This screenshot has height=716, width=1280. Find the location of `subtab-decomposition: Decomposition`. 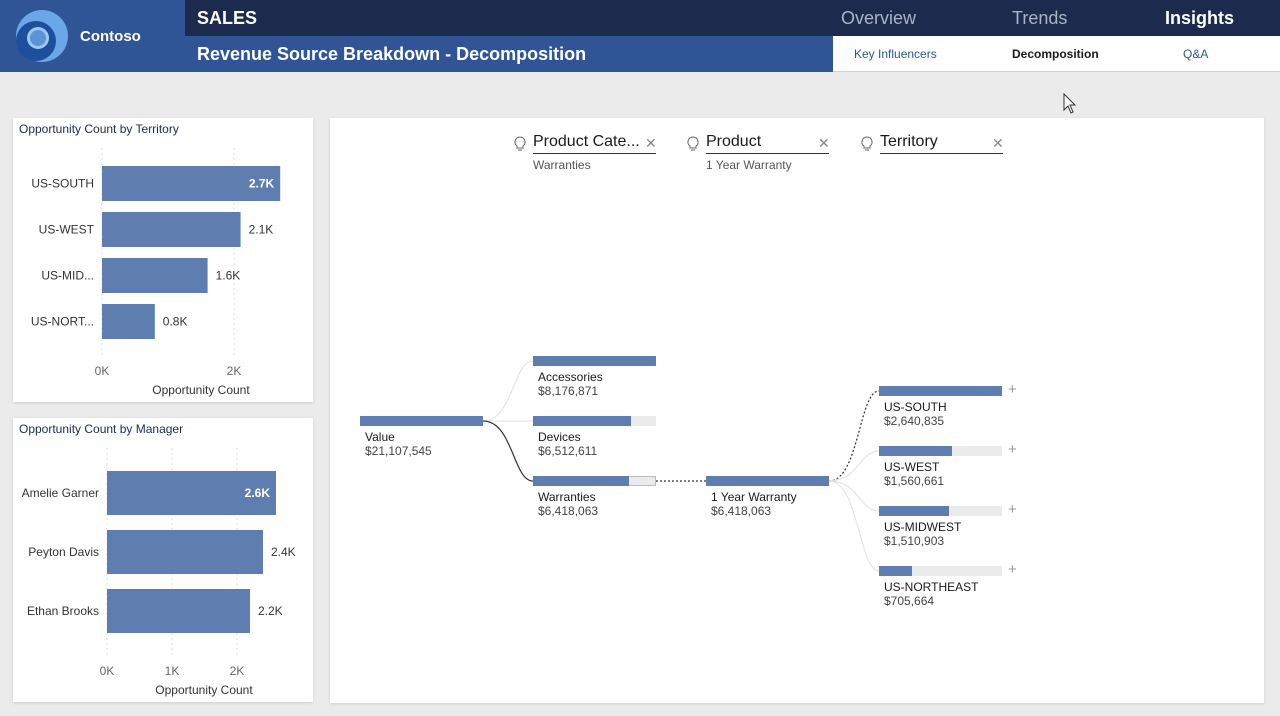

subtab-decomposition: Decomposition is located at coordinates (1055, 54).